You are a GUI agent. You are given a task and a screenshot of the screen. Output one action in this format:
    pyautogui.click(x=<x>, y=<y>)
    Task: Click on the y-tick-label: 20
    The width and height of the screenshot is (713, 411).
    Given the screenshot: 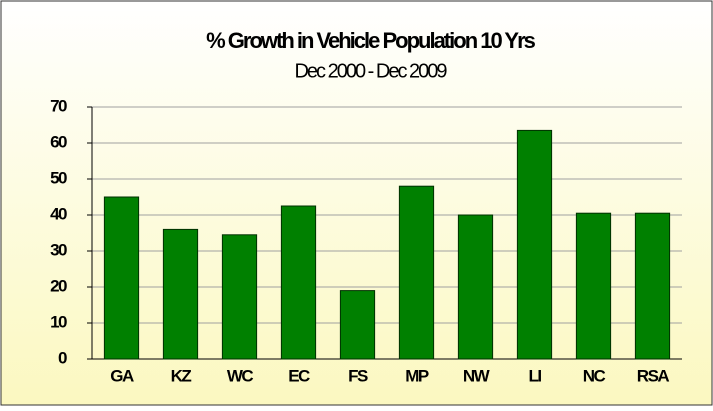 What is the action you would take?
    pyautogui.click(x=58, y=285)
    